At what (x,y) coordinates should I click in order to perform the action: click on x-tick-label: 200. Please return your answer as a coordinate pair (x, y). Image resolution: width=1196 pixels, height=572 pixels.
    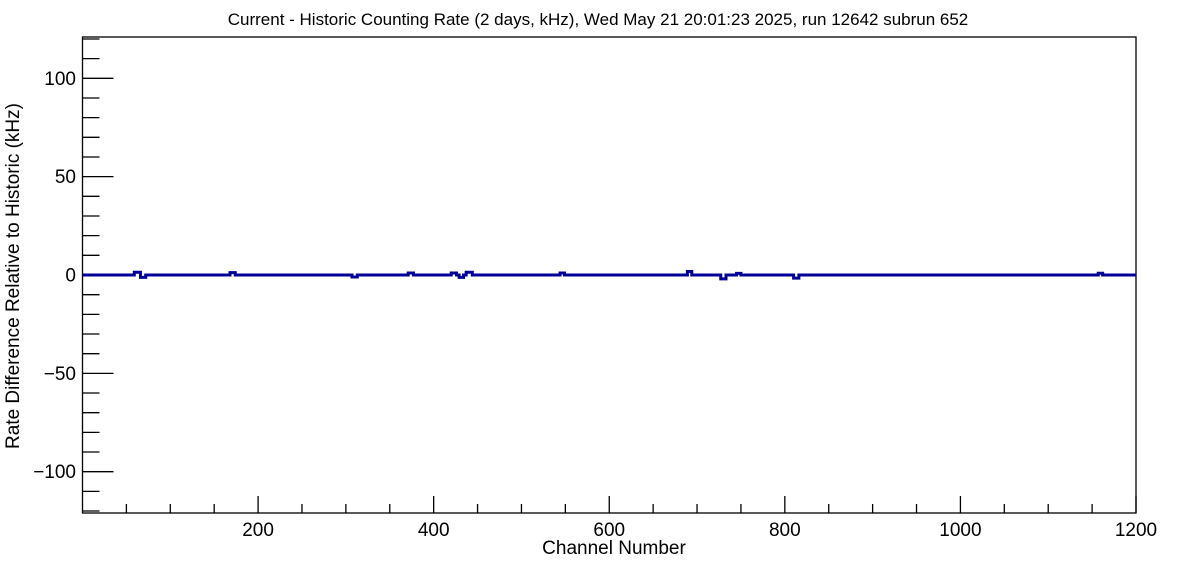
    Looking at the image, I should click on (258, 530).